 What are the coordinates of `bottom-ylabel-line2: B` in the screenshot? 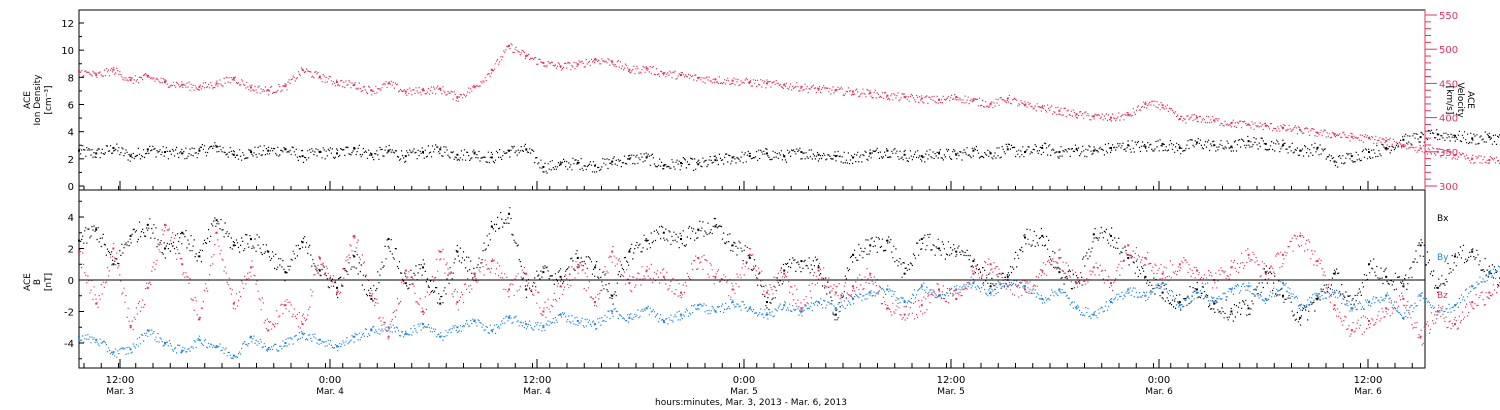 It's located at (38, 282).